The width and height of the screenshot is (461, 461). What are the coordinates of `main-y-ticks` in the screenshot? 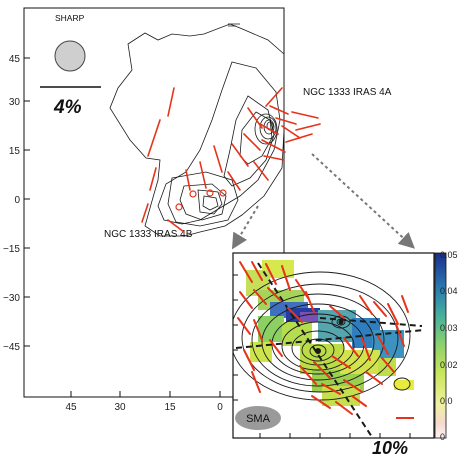 It's located at (27, 202).